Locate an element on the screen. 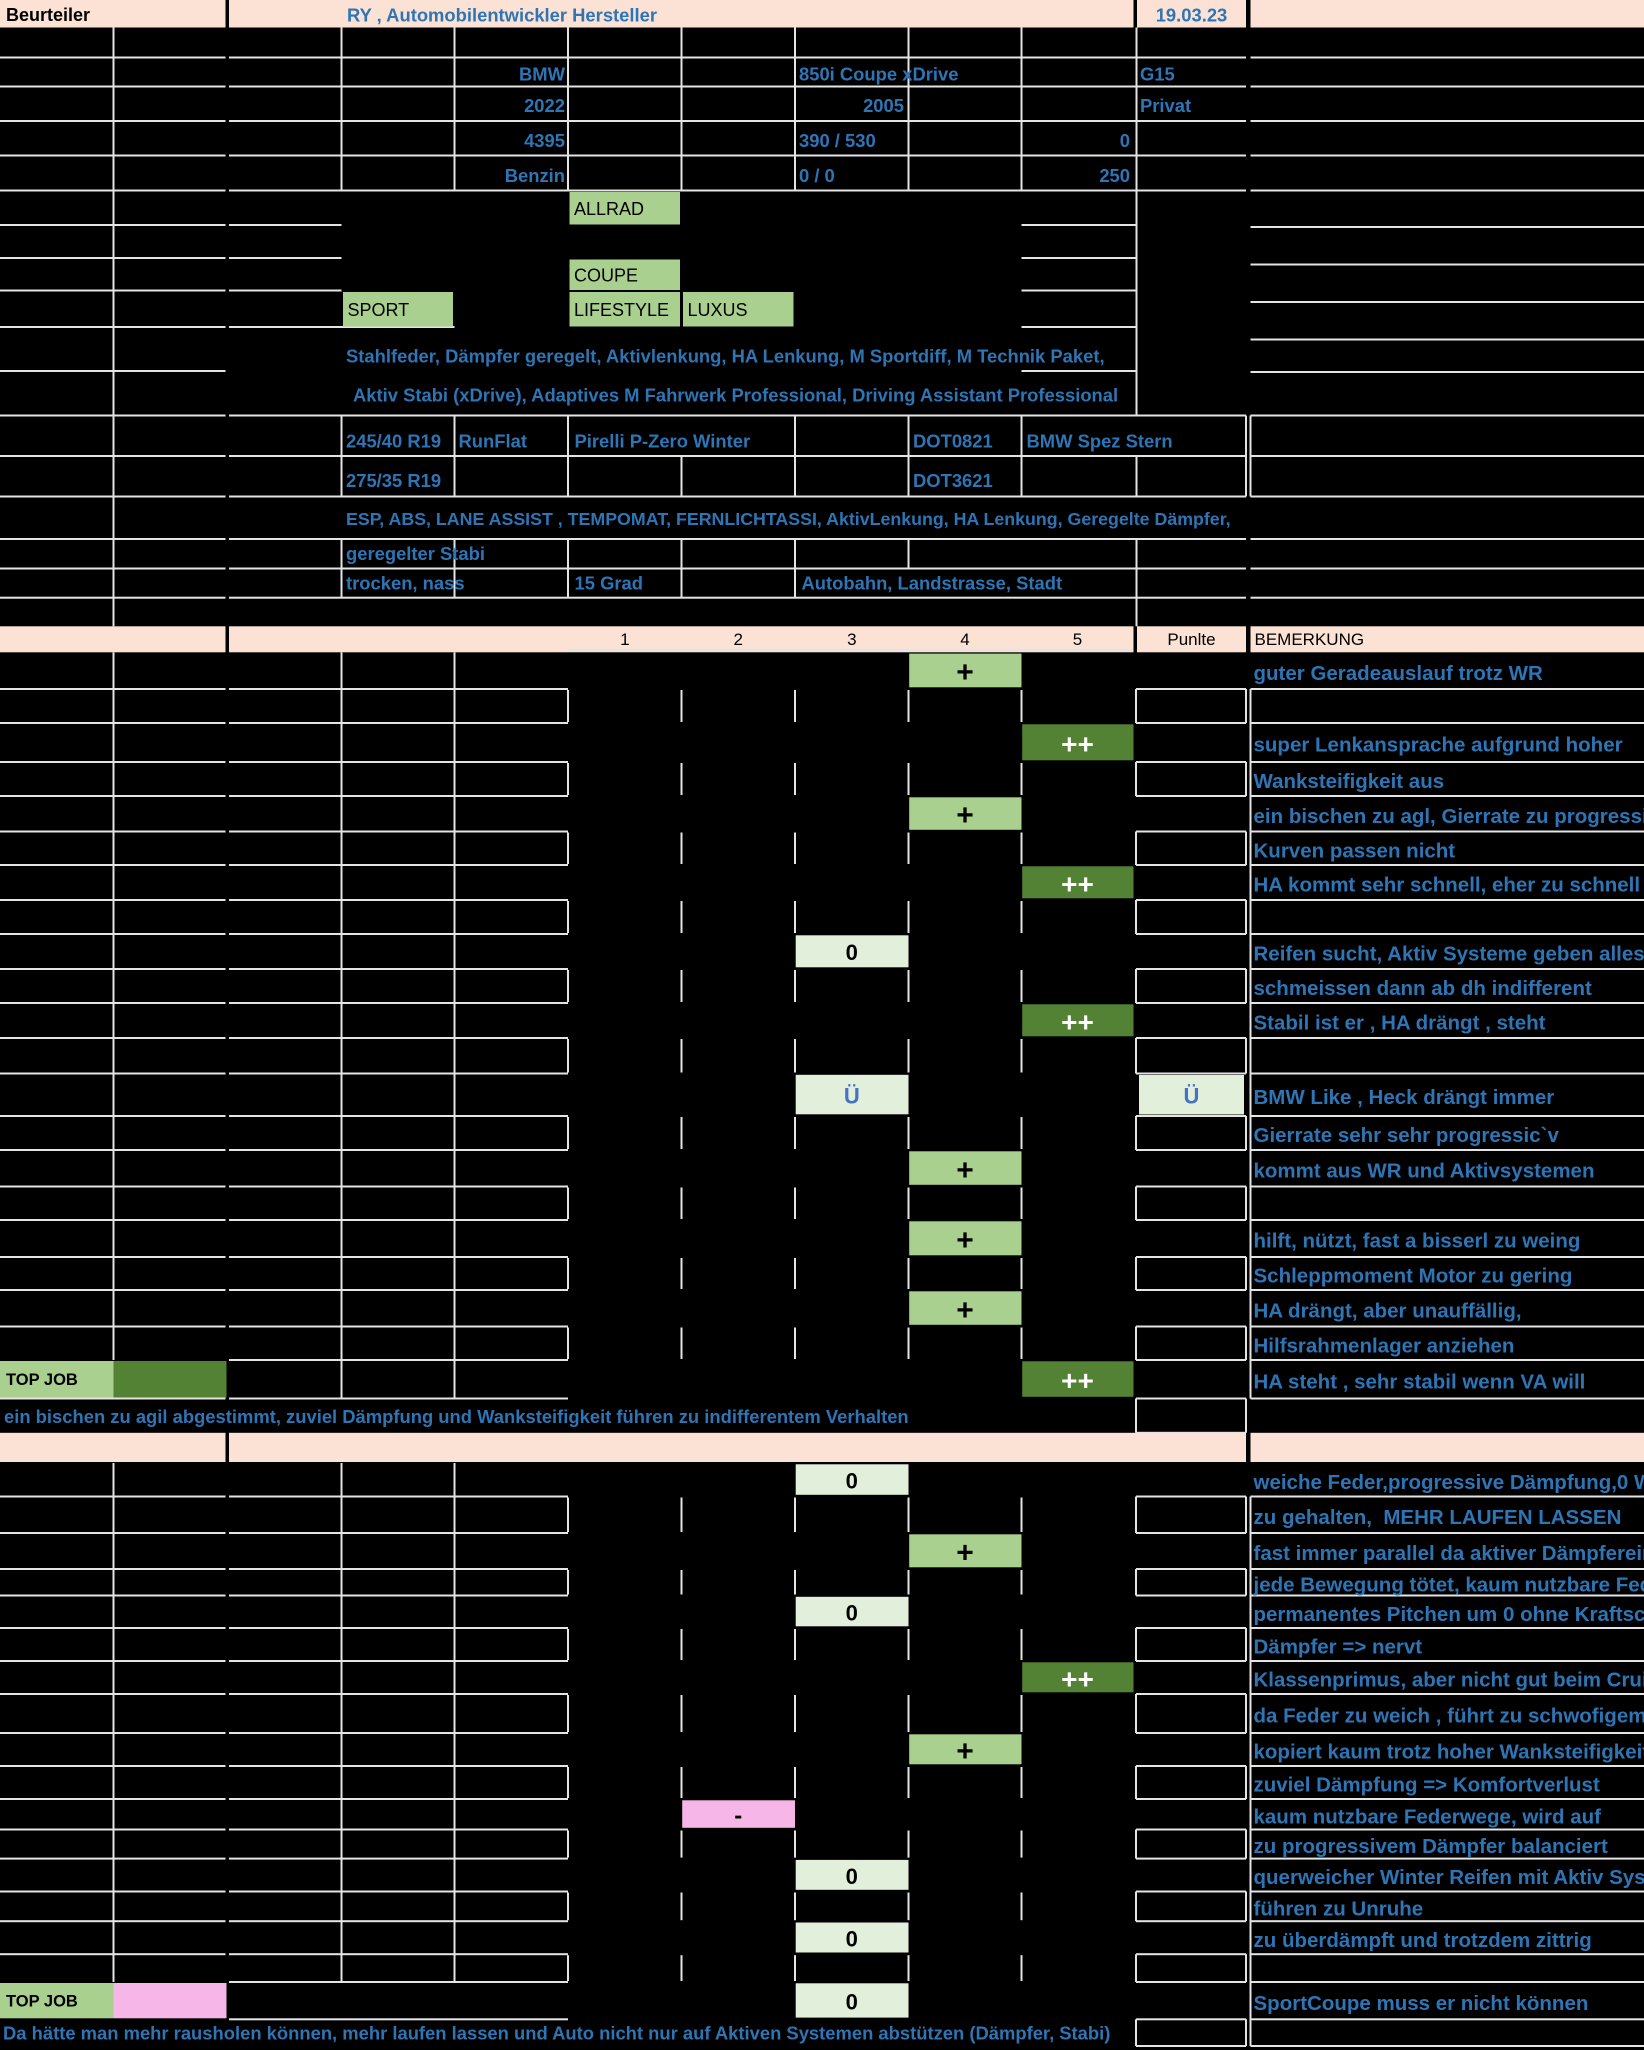  svg-text:HA kommt sehr schnell, eher zu: HA kommt sehr schnell, eher zu schnell is located at coordinates (1447, 885).